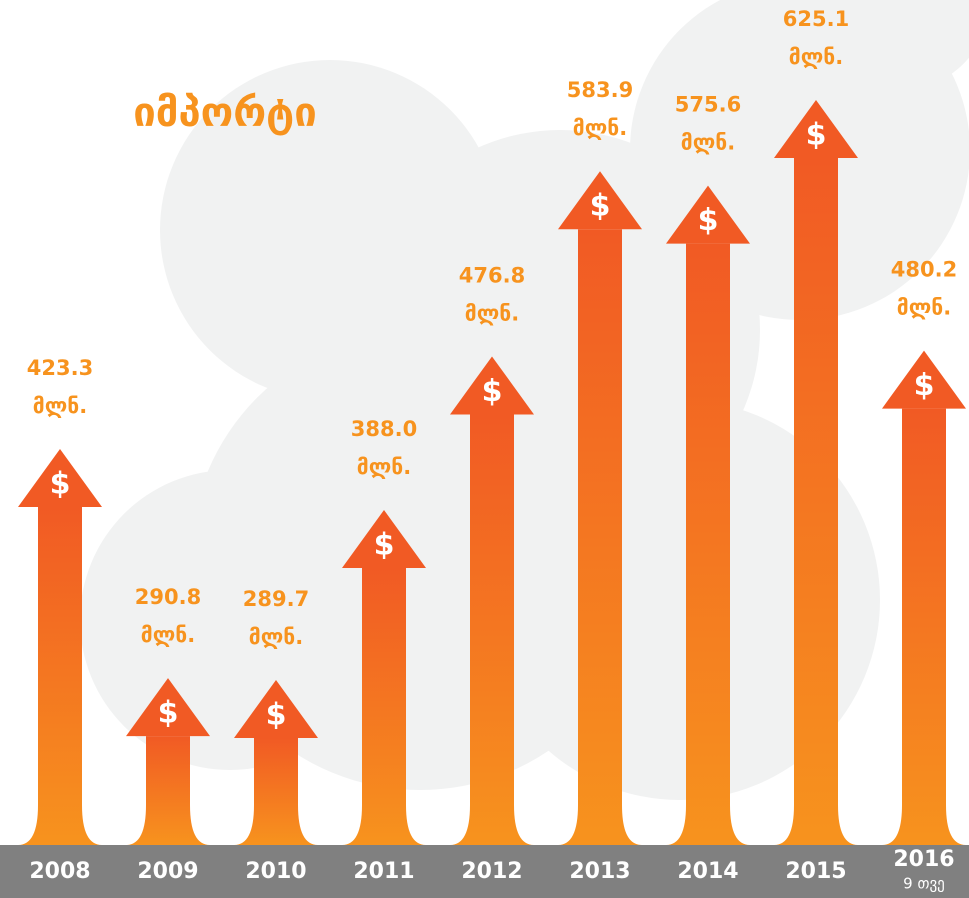 Image resolution: width=969 pixels, height=898 pixels. Describe the element at coordinates (816, 19) in the screenshot. I see `value-label: 625.1` at that location.